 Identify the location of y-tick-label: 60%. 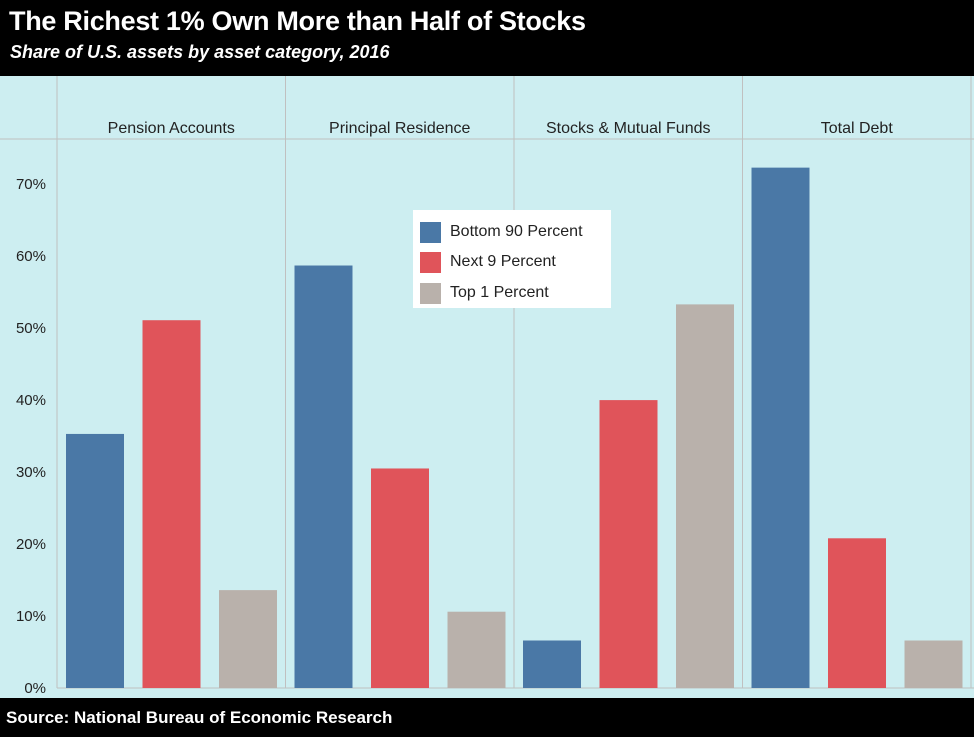
(31, 256).